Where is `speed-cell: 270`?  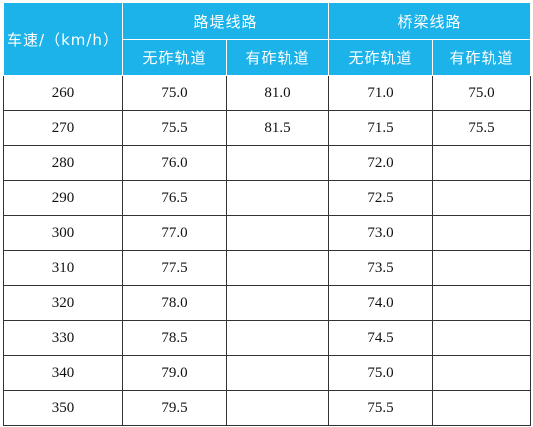 speed-cell: 270 is located at coordinates (63, 128).